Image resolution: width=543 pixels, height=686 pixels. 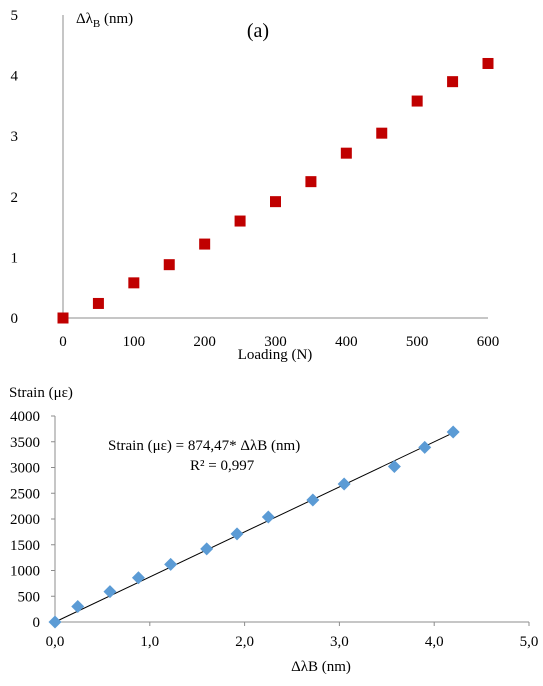 I want to click on chart-a-ylabel-unit: (nm), so click(x=116, y=19).